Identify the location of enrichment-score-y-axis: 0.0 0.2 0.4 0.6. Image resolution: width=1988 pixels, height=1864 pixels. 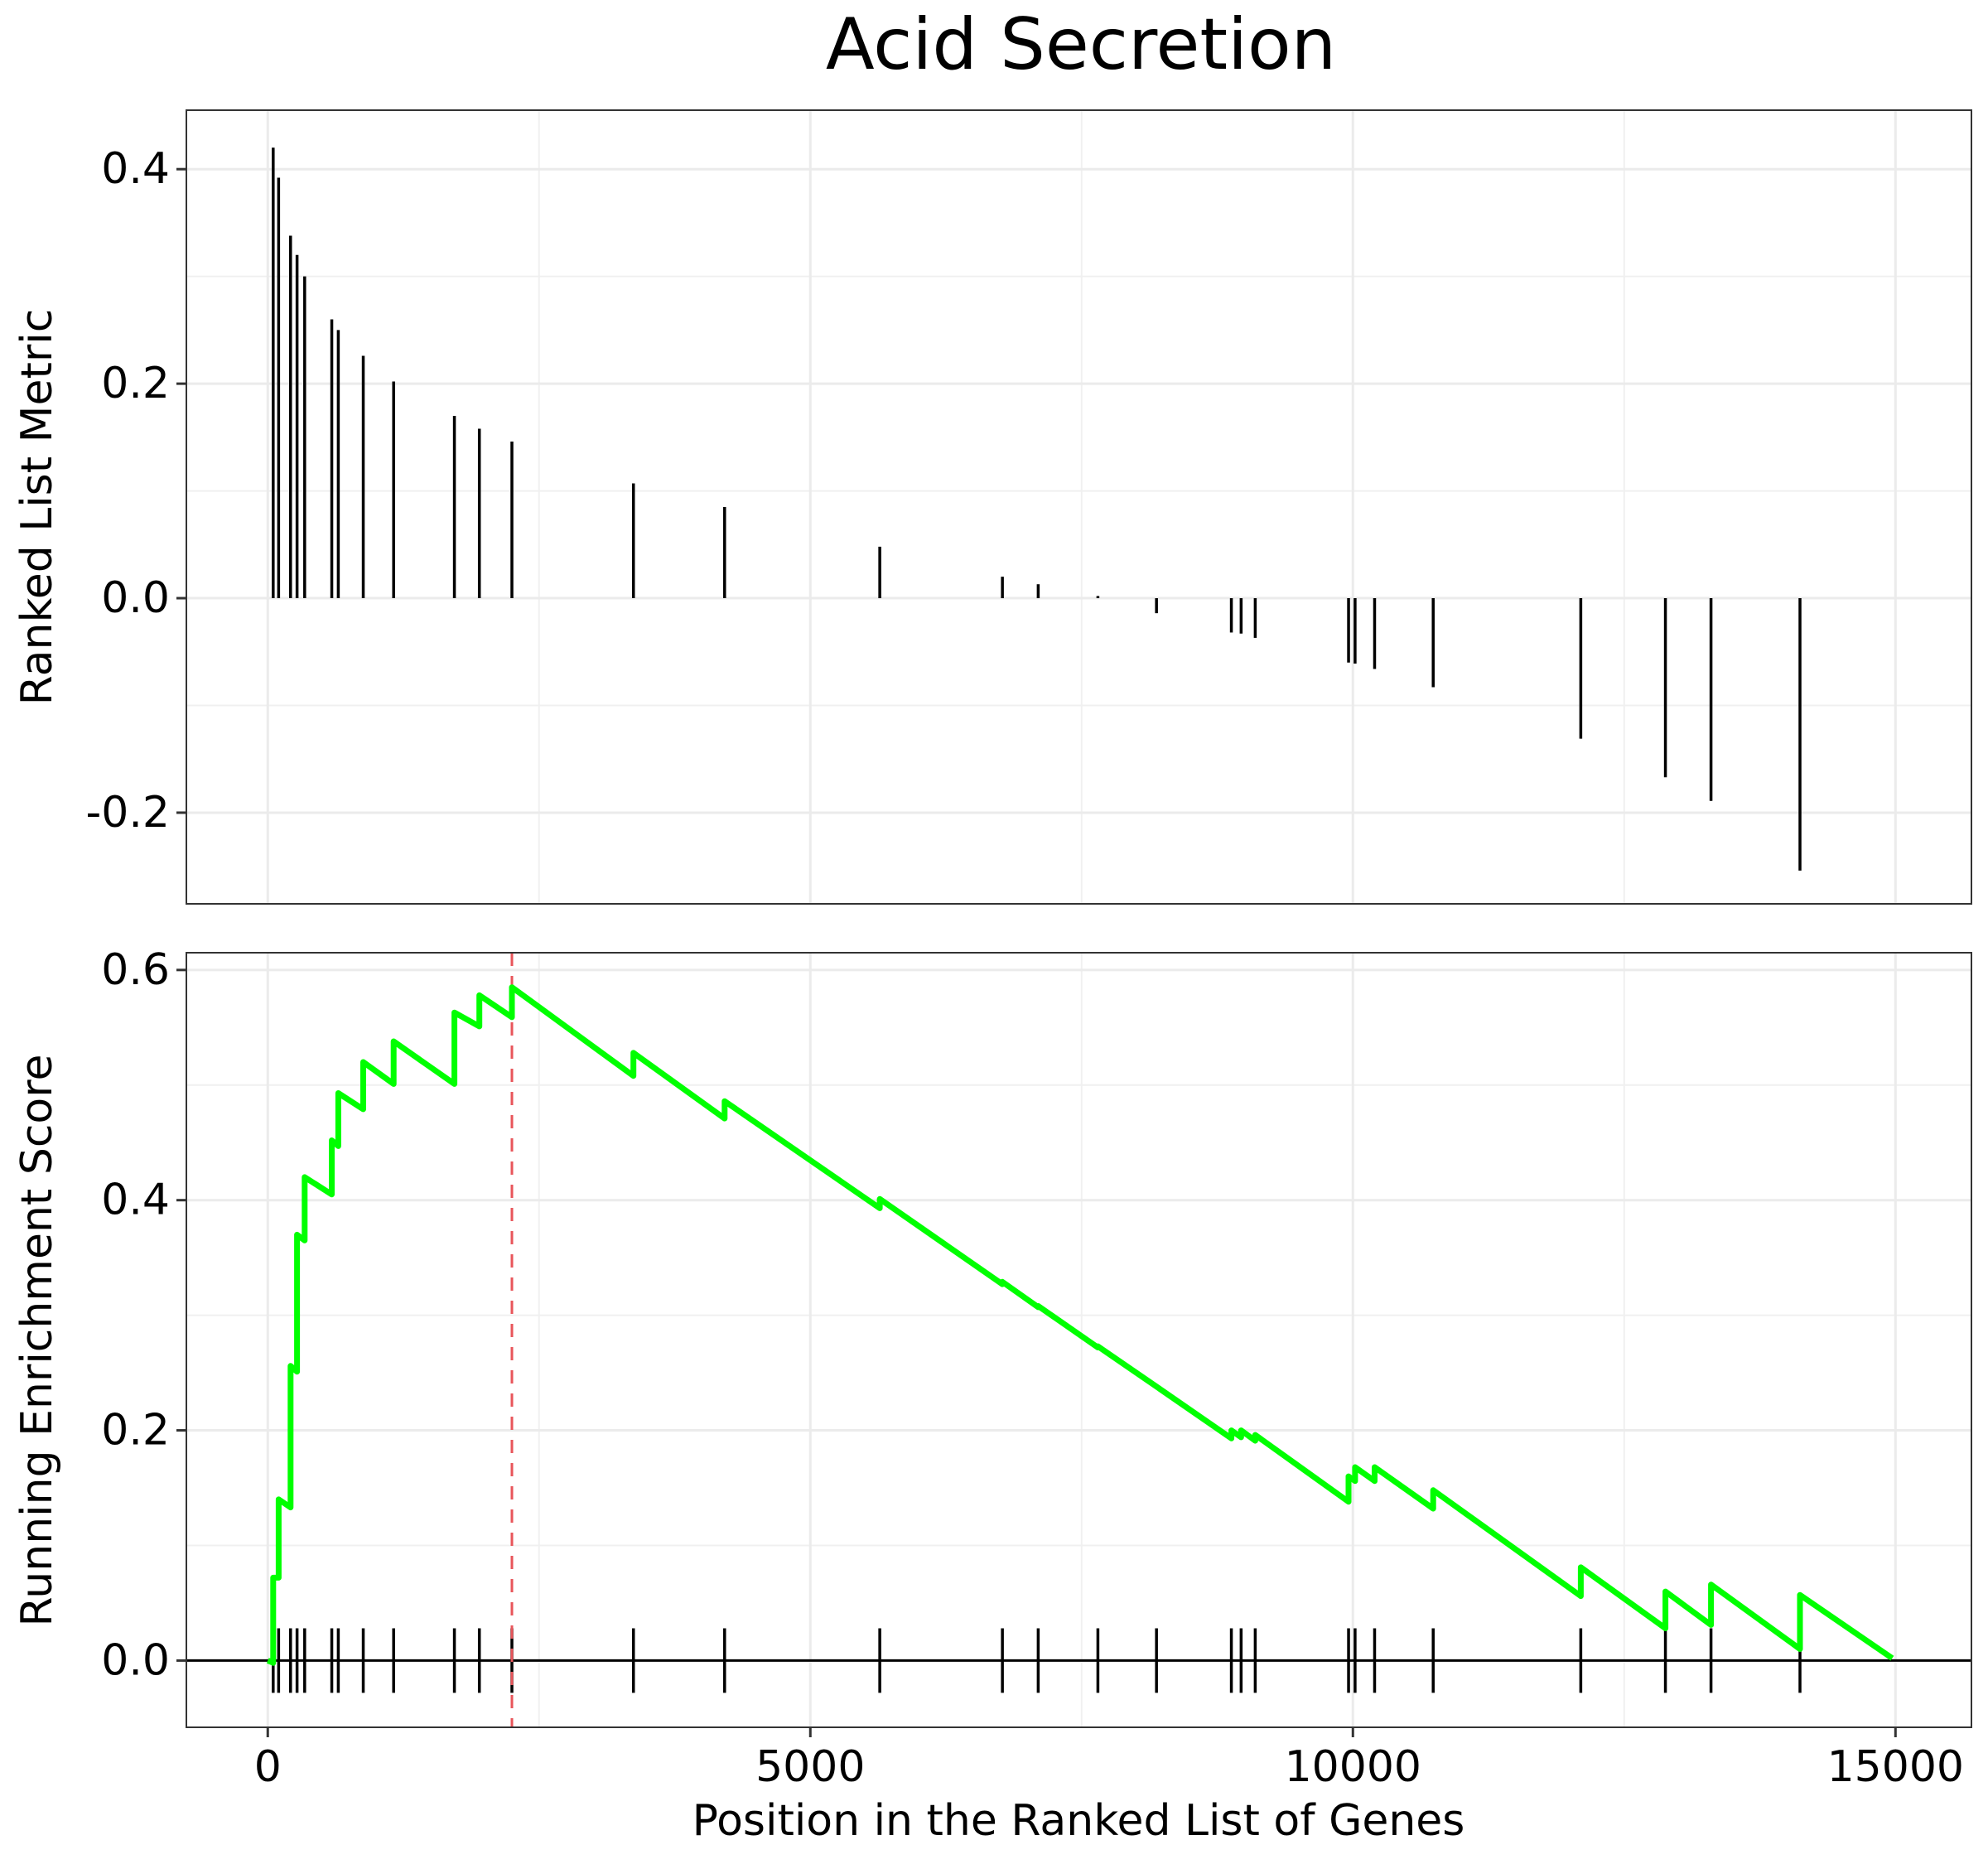
(143, 1315).